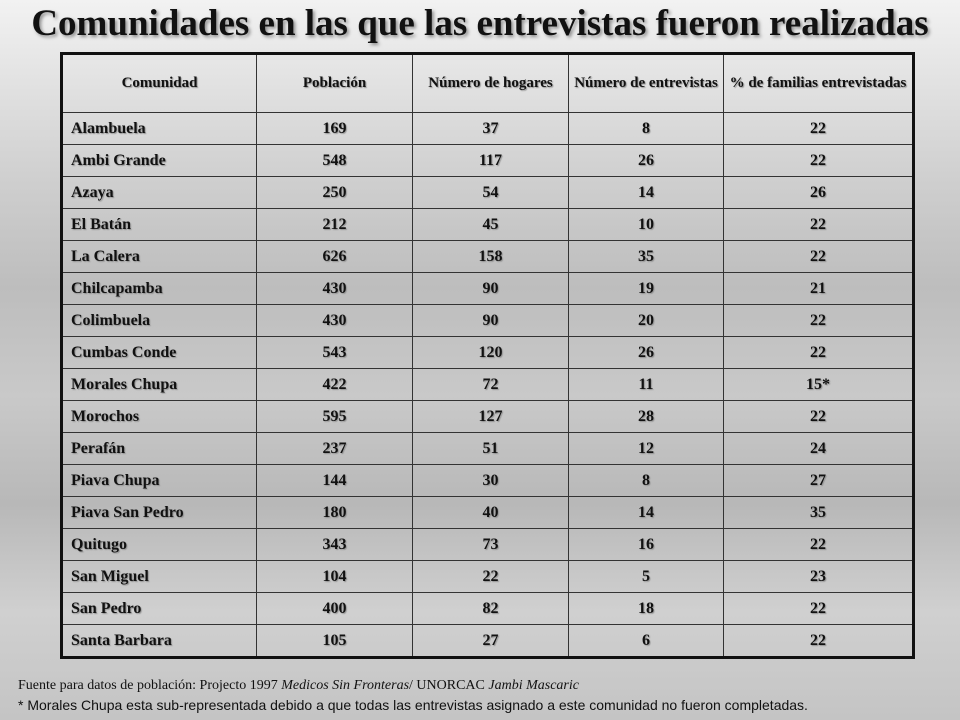 The image size is (960, 720). I want to click on table-row: Alambuela 169 37 8 22, so click(487, 128).